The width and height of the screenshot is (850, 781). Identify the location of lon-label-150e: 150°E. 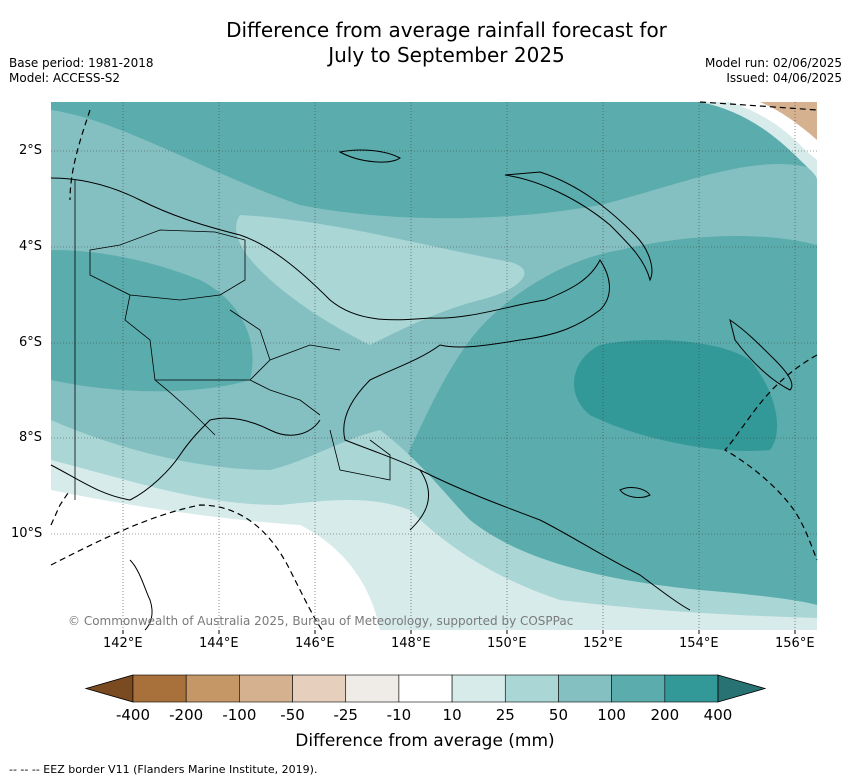
(507, 643).